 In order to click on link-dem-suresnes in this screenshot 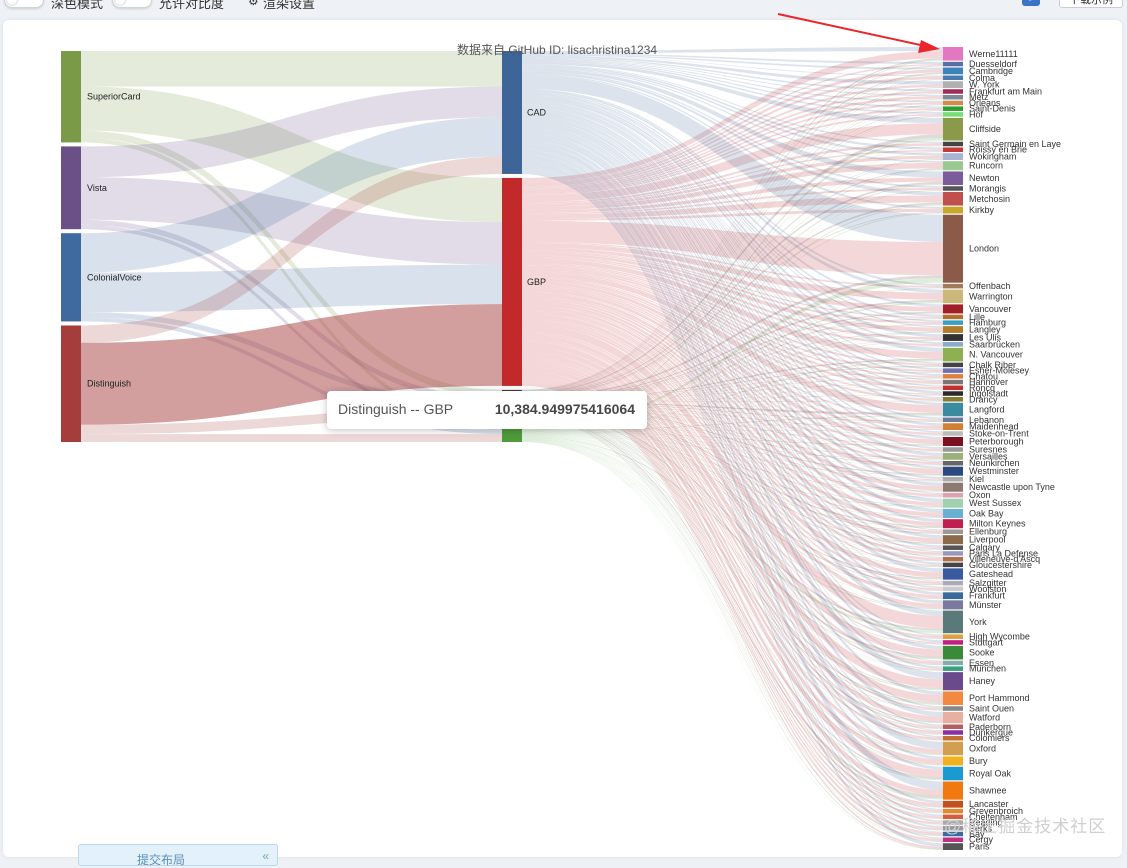, I will do `click(732, 427)`.